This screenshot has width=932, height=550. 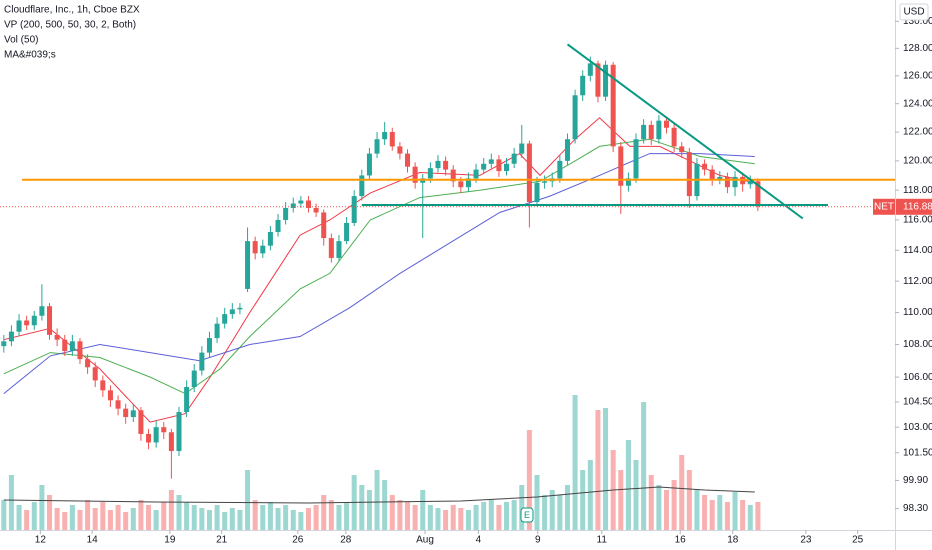 What do you see at coordinates (346, 540) in the screenshot?
I see `x-tick-label: 28` at bounding box center [346, 540].